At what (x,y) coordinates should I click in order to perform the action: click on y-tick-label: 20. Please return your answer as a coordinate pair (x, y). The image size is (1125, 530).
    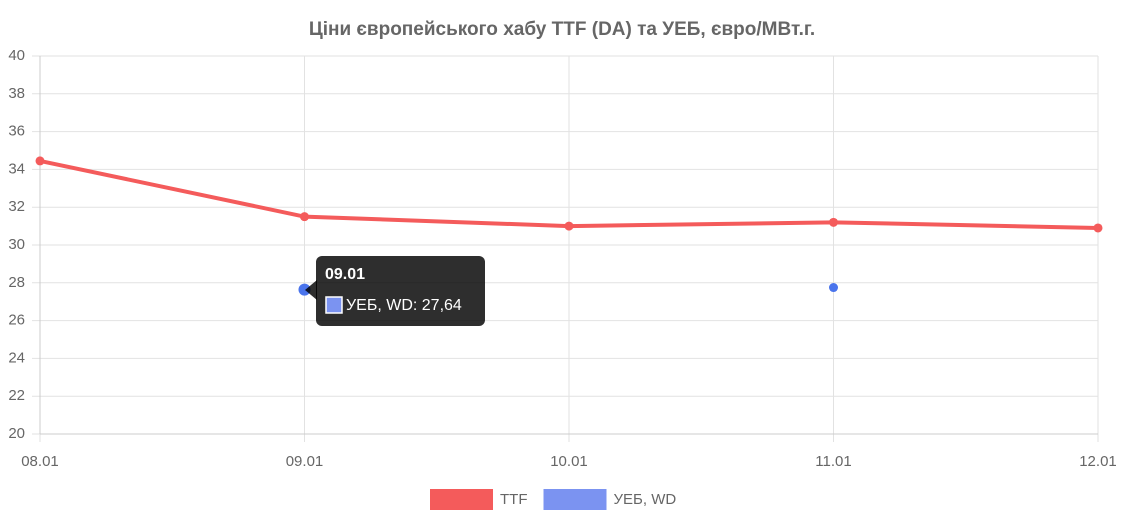
    Looking at the image, I should click on (16, 433).